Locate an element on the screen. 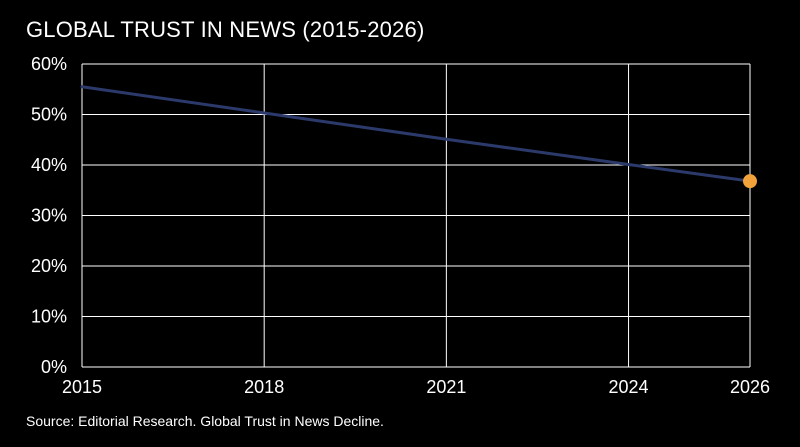 The image size is (800, 447). chart-title: GLOBAL TRUST IN NEWS (2015-2026) is located at coordinates (225, 29).